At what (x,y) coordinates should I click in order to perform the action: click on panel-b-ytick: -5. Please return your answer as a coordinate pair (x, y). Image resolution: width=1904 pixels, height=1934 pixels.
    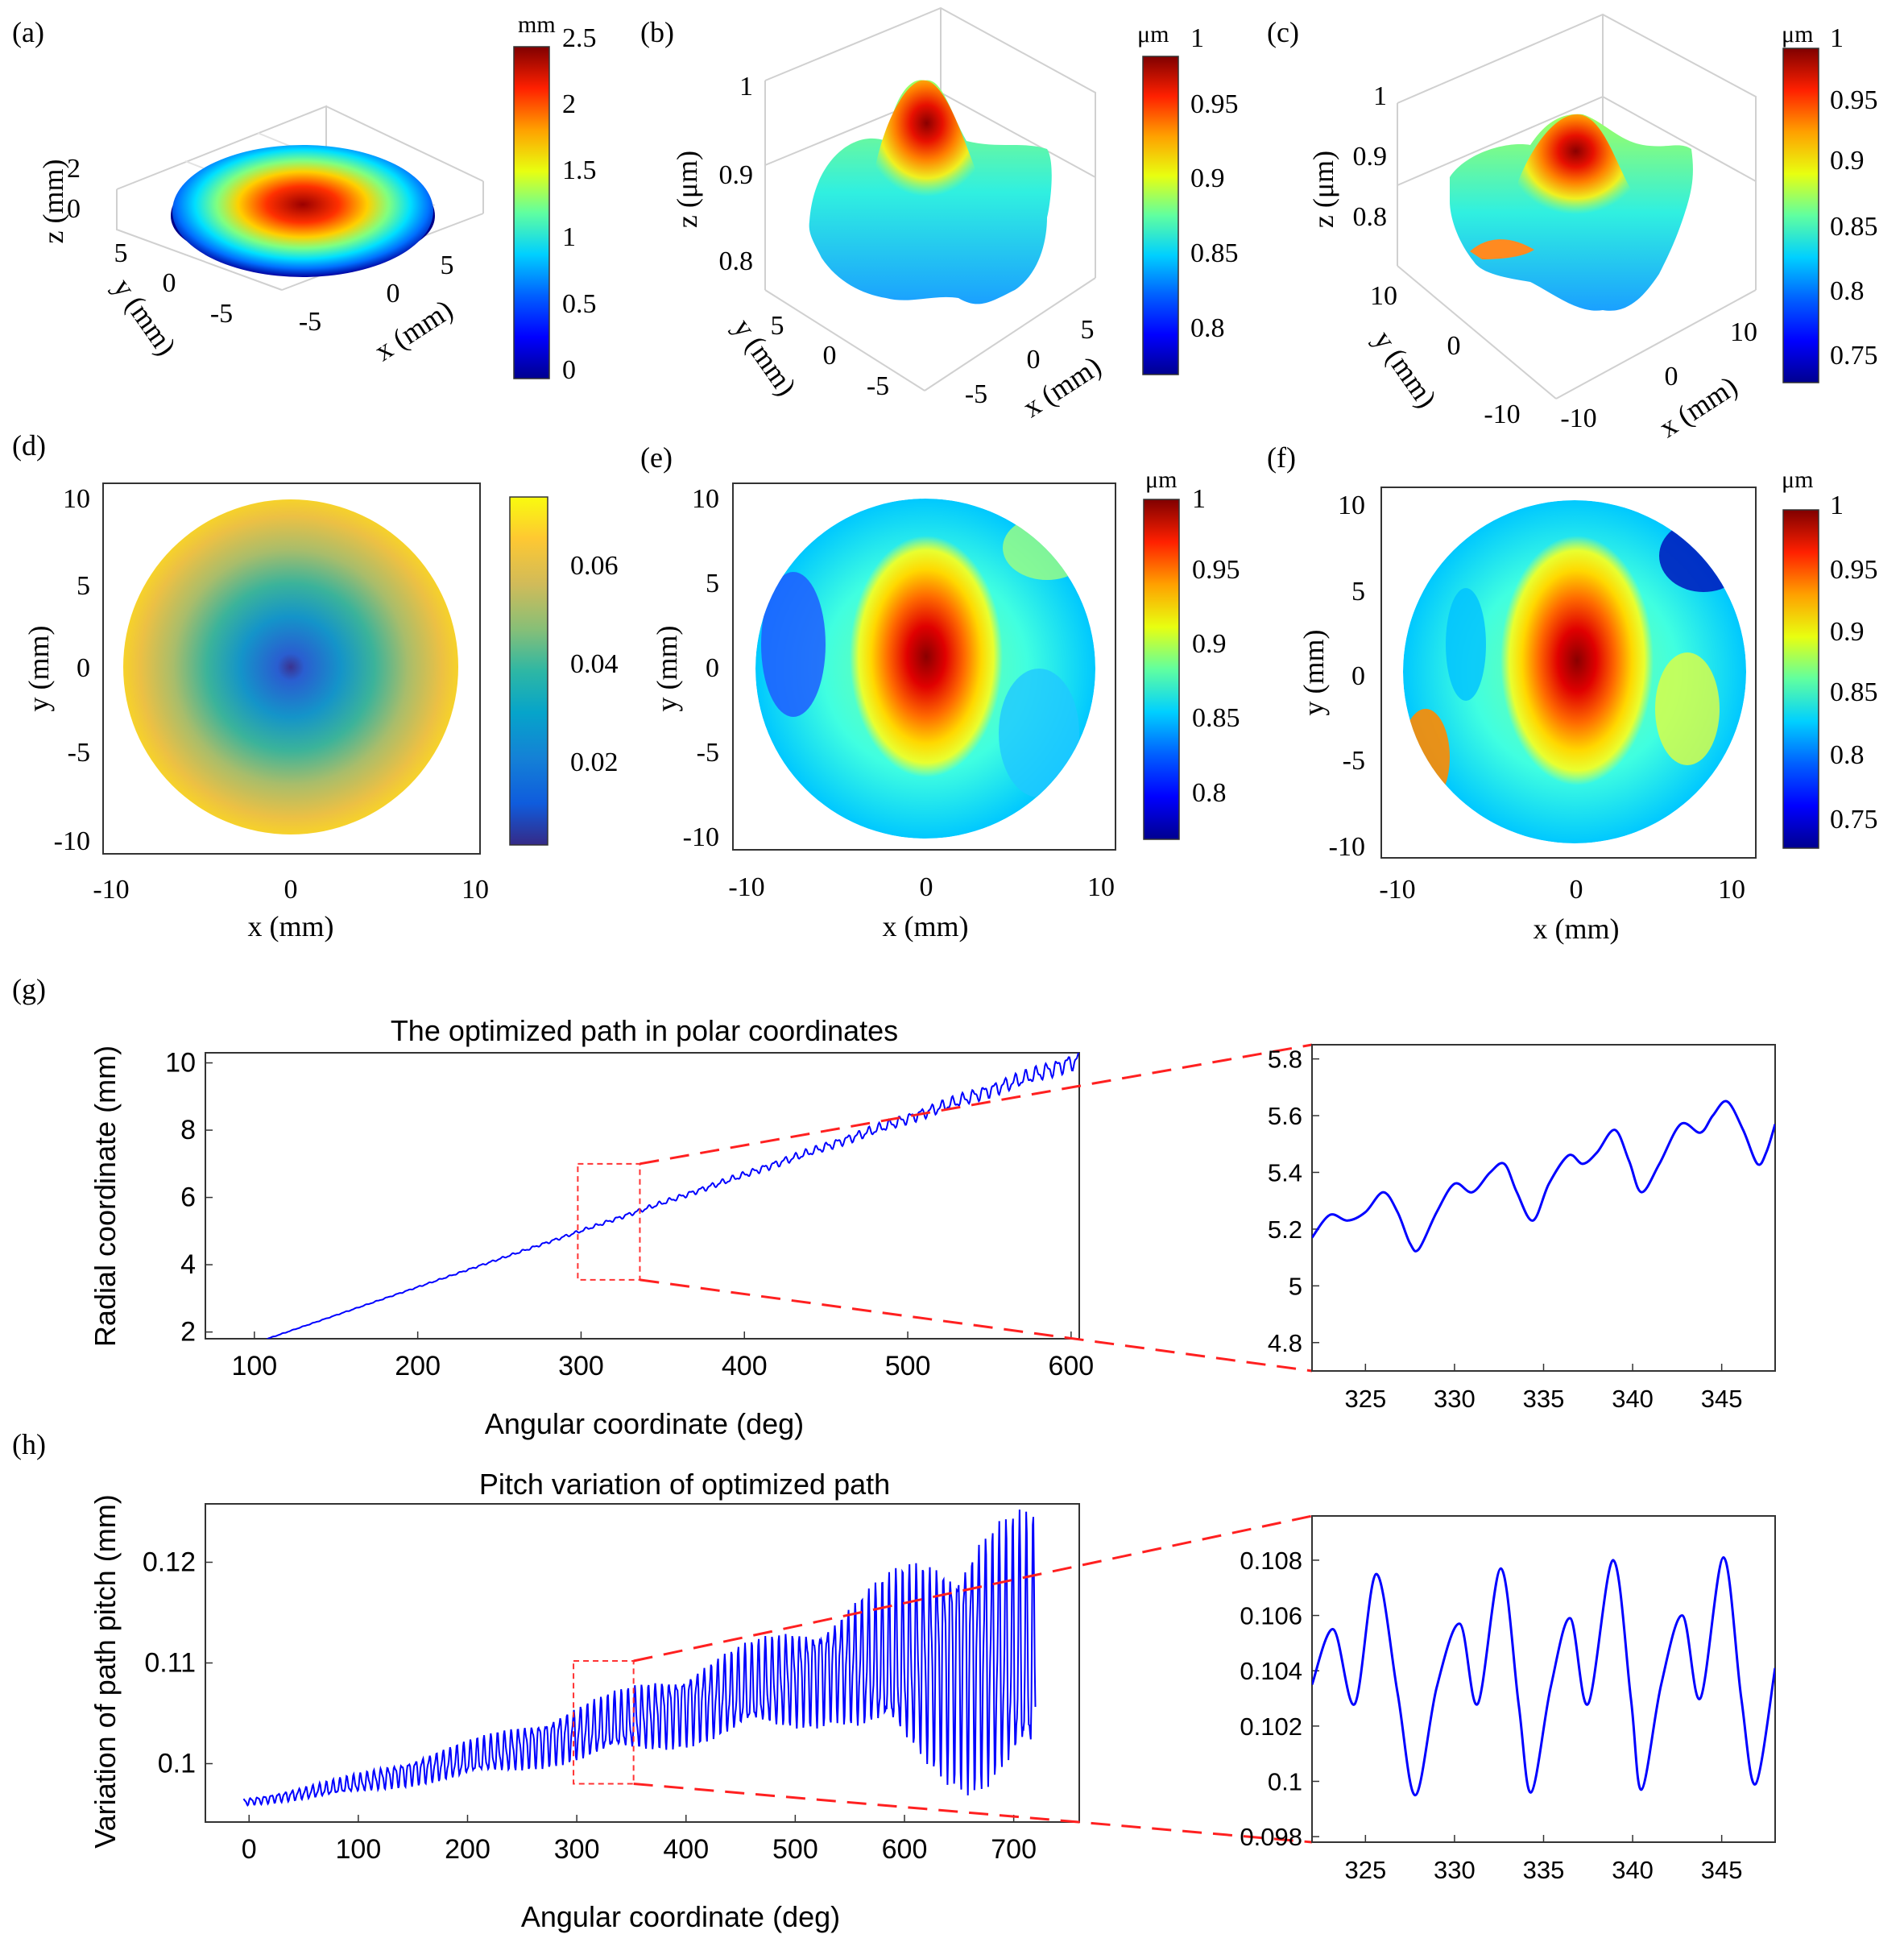
    Looking at the image, I should click on (878, 386).